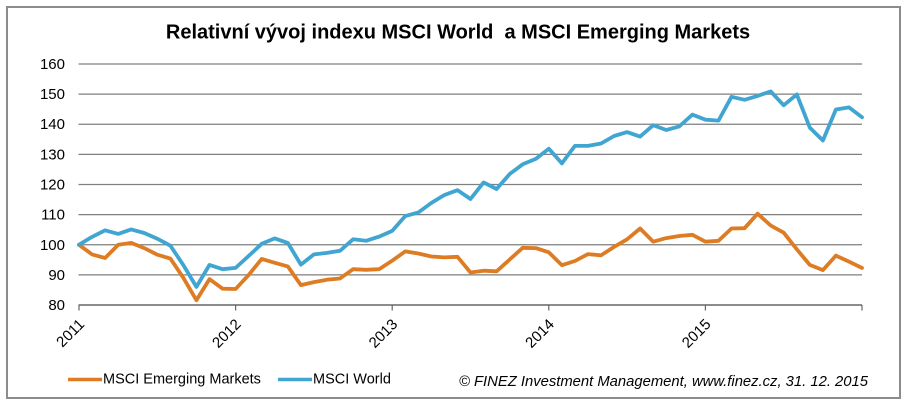  I want to click on svg-text: 150, so click(52, 94).